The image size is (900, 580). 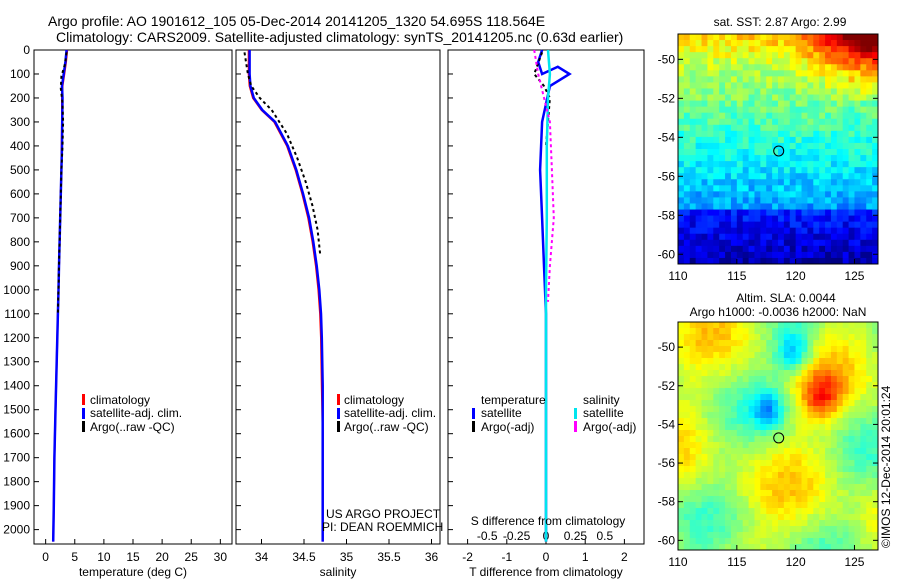 I want to click on legend-swatch-temp-argo, so click(x=473, y=426).